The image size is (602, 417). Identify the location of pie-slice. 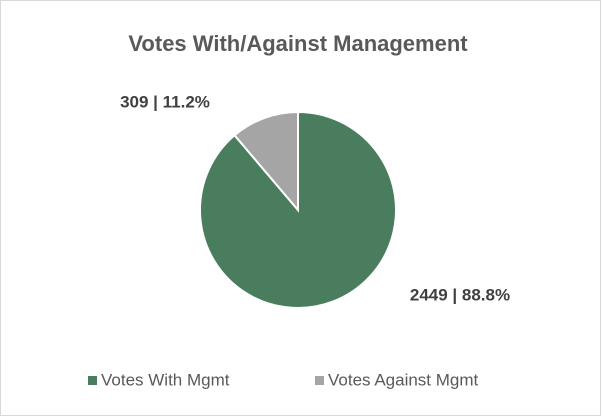
(266, 161).